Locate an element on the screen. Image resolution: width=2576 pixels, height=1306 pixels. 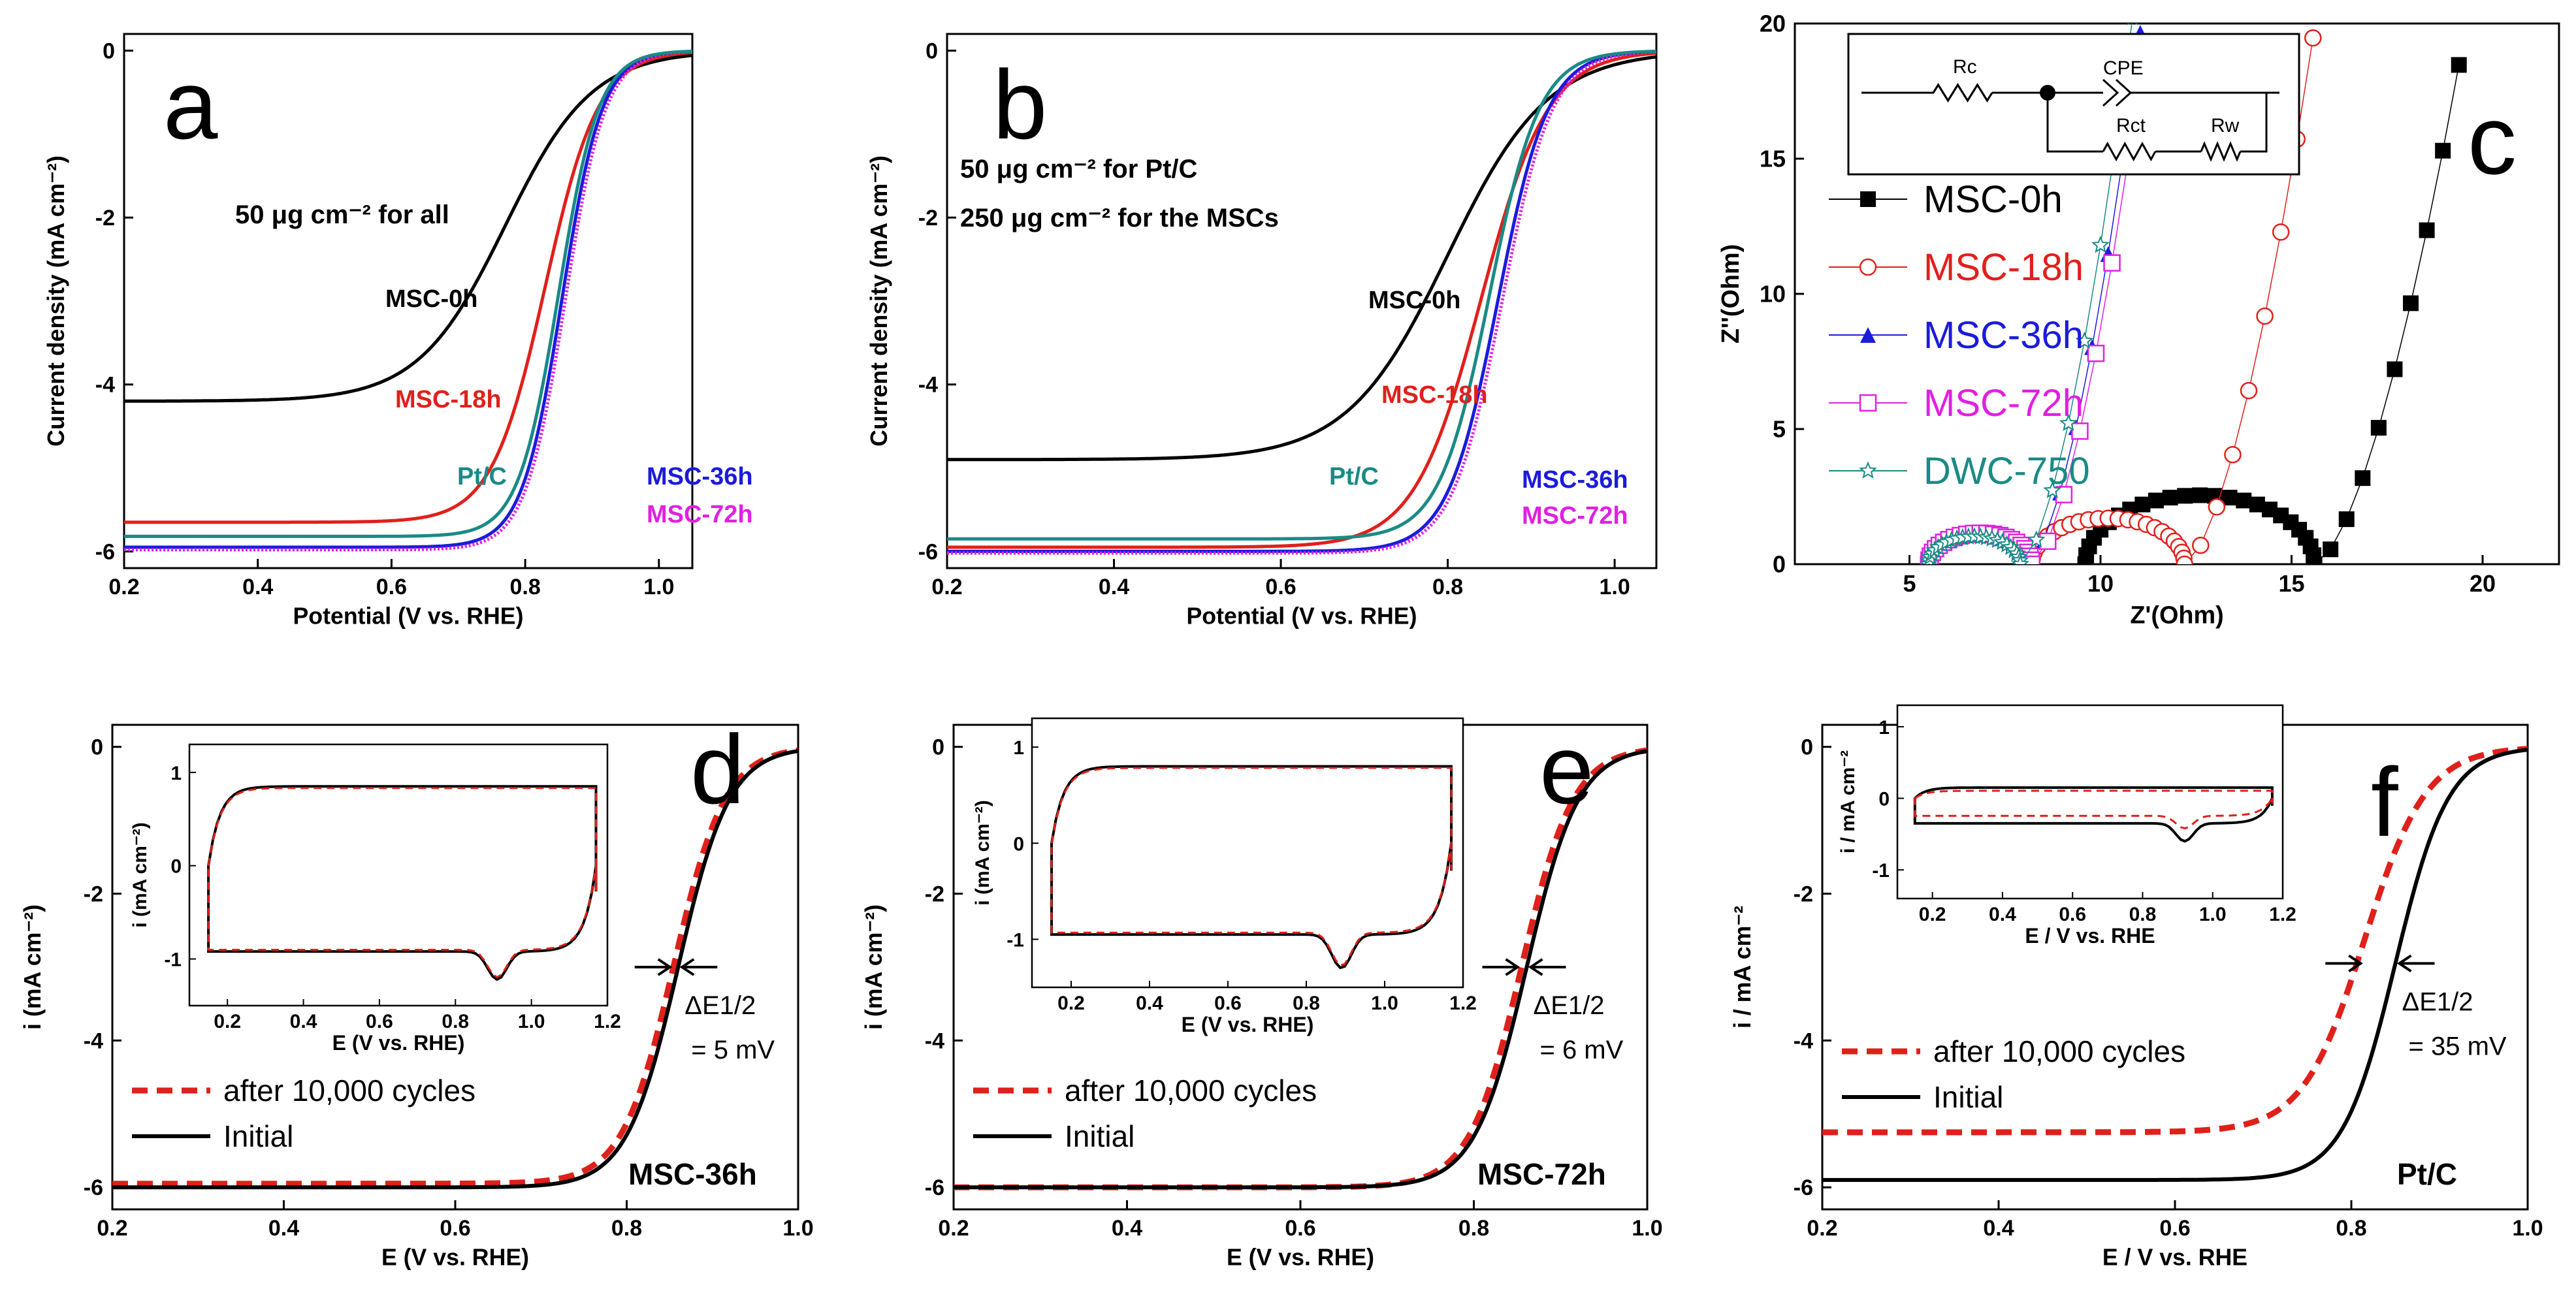
panel-c-ytick-label: 0 is located at coordinates (1779, 564).